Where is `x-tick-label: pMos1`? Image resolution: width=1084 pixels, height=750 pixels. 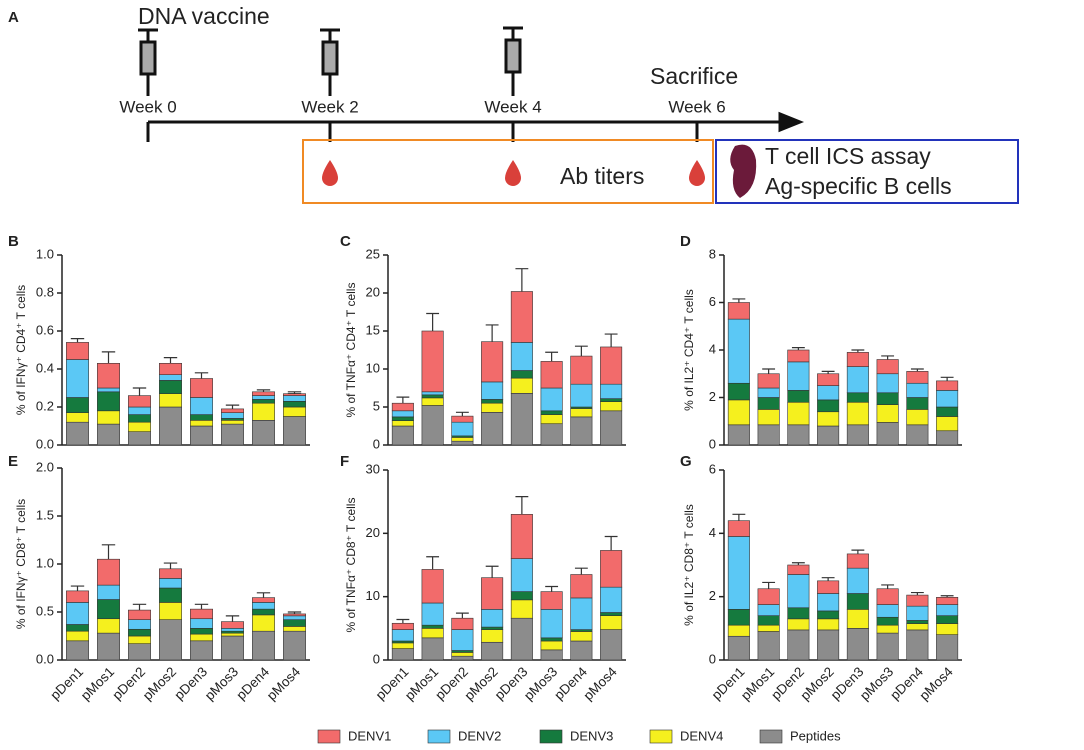
x-tick-label: pMos1 is located at coordinates (421, 683).